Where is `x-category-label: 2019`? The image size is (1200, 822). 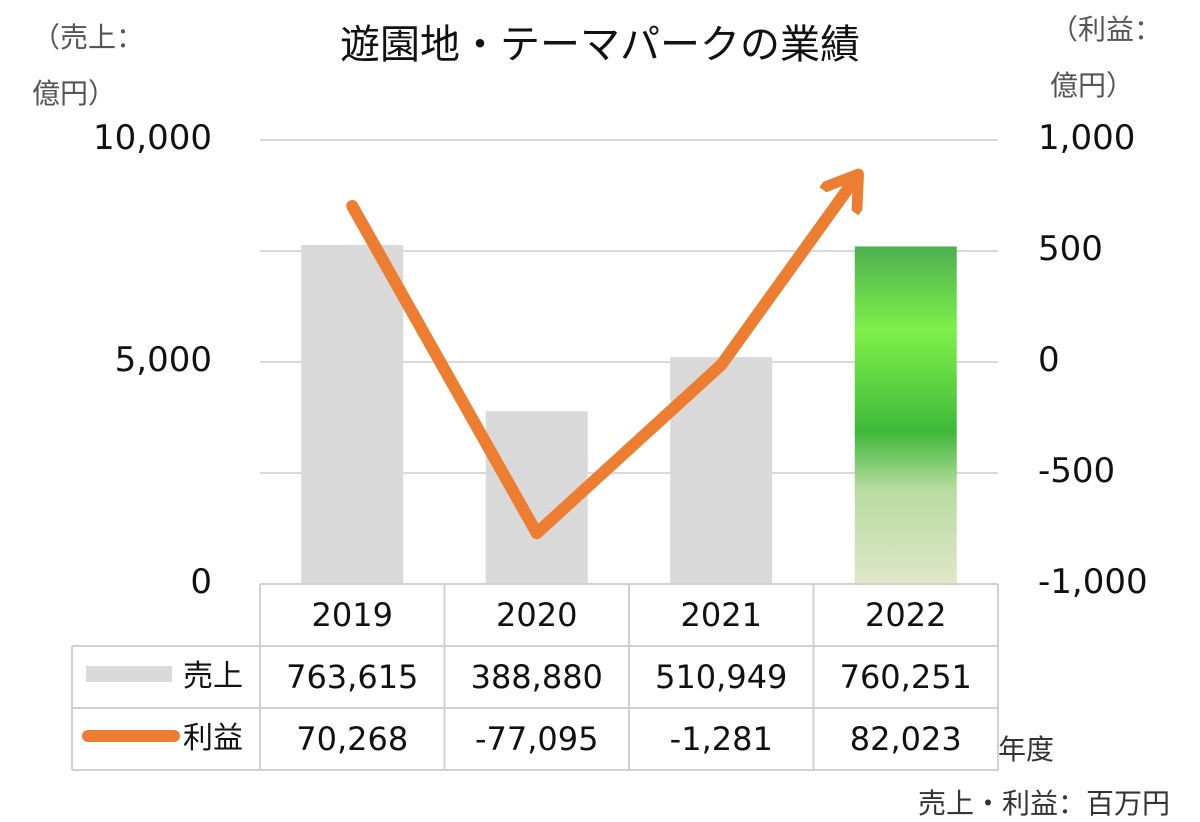
x-category-label: 2019 is located at coordinates (352, 615).